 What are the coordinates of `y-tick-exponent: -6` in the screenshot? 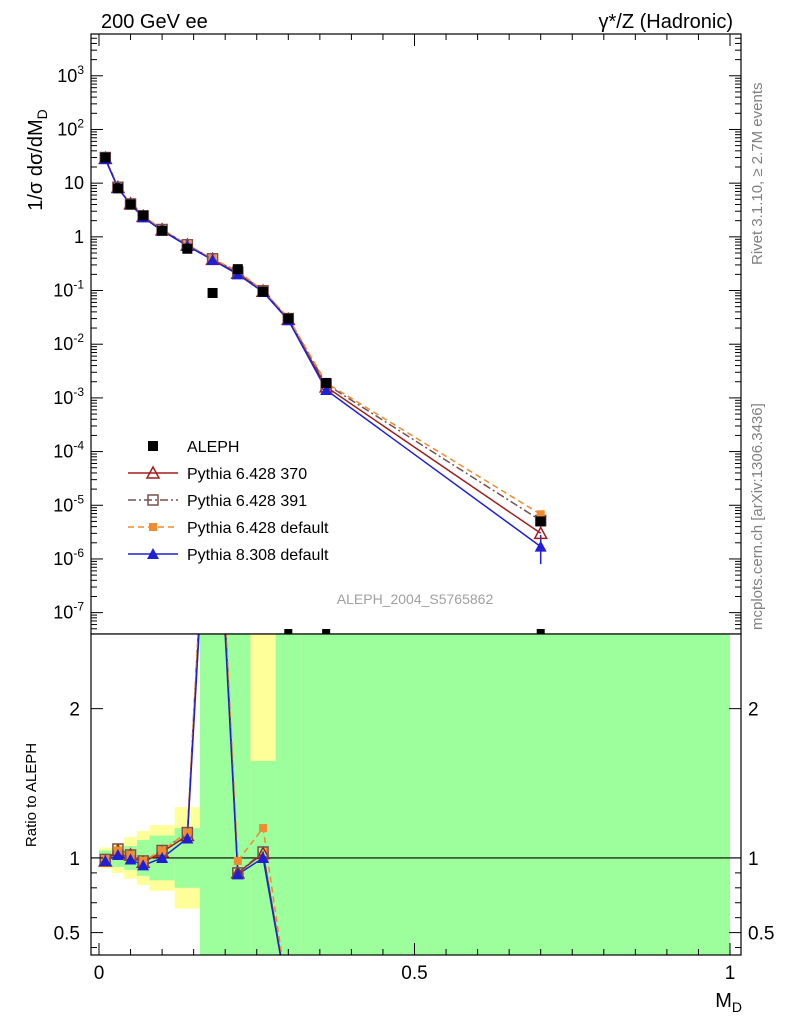 It's located at (78, 553).